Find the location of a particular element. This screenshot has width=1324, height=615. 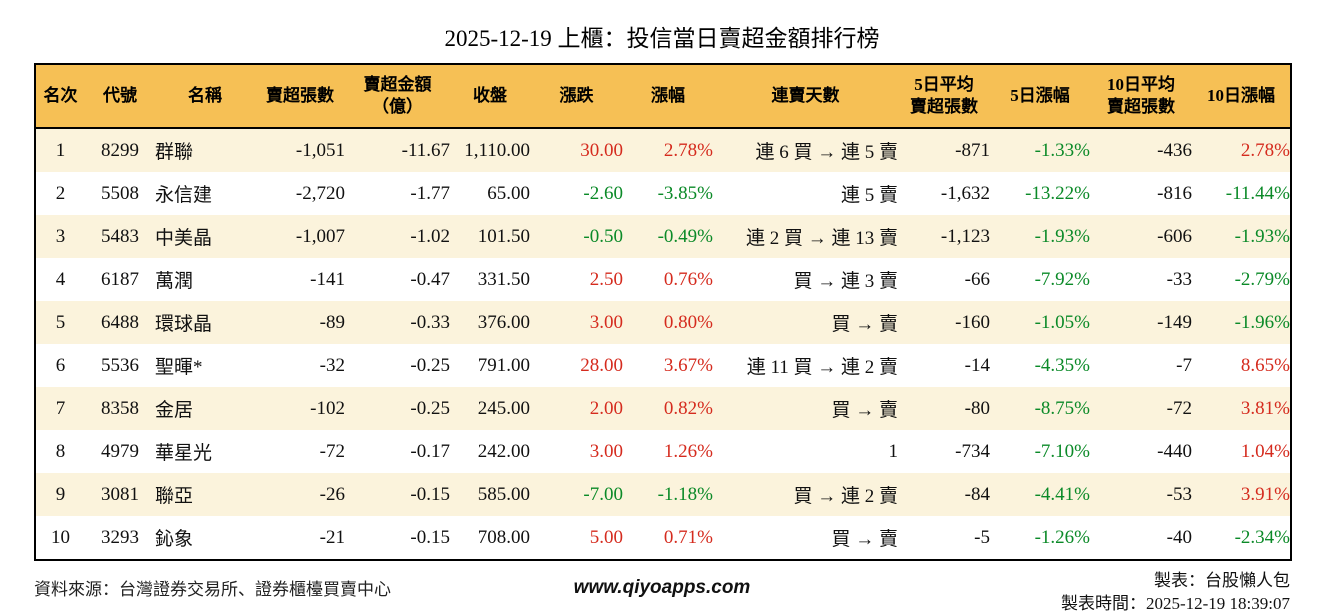

cell-change: 5.00 is located at coordinates (606, 537).